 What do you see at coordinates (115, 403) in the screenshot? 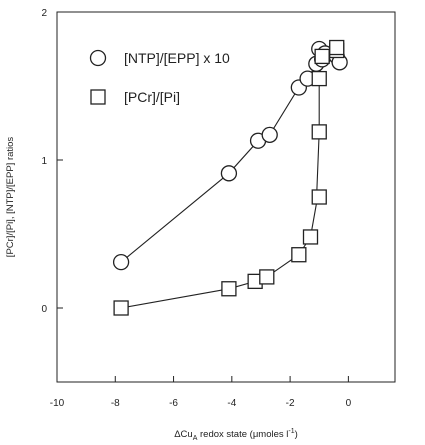
I see `x-tick-label: -8` at bounding box center [115, 403].